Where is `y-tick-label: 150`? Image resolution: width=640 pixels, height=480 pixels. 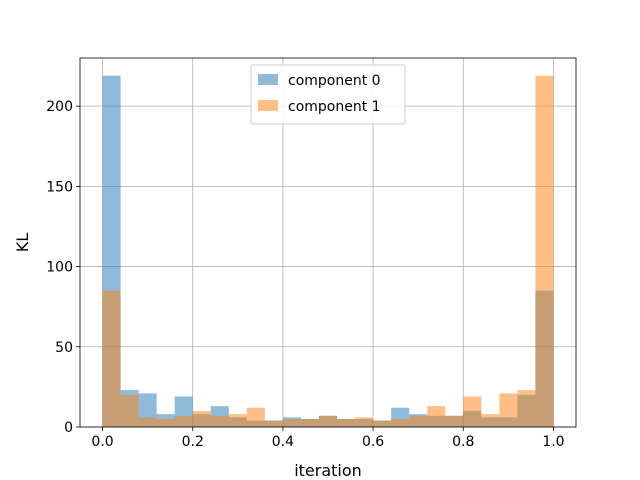 y-tick-label: 150 is located at coordinates (59, 187).